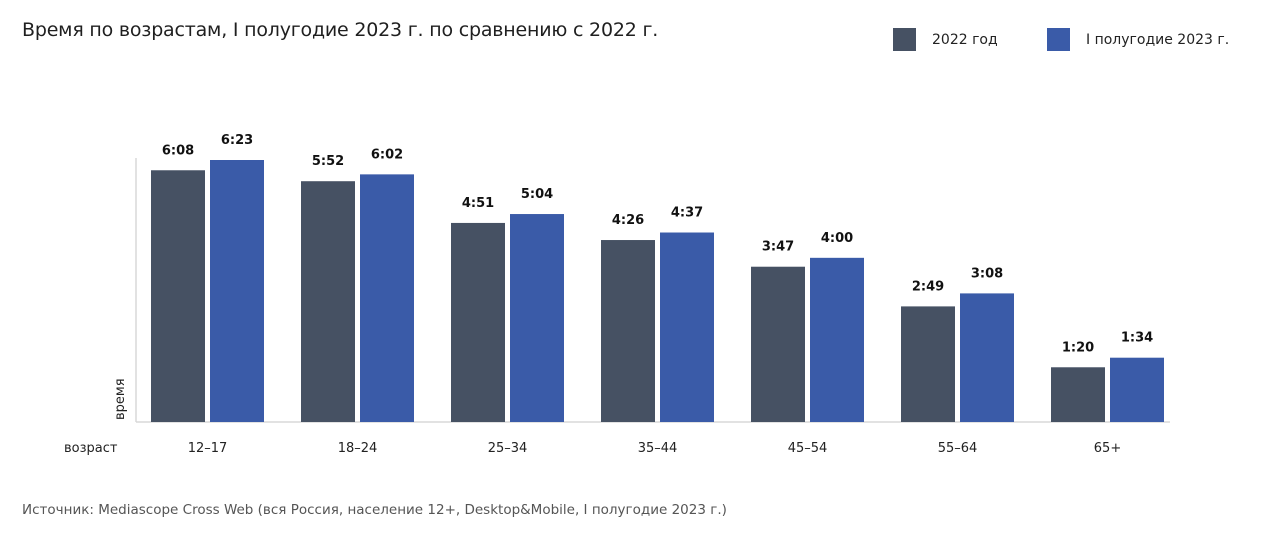  I want to click on data-label-2023-5: 3:08, so click(987, 273).